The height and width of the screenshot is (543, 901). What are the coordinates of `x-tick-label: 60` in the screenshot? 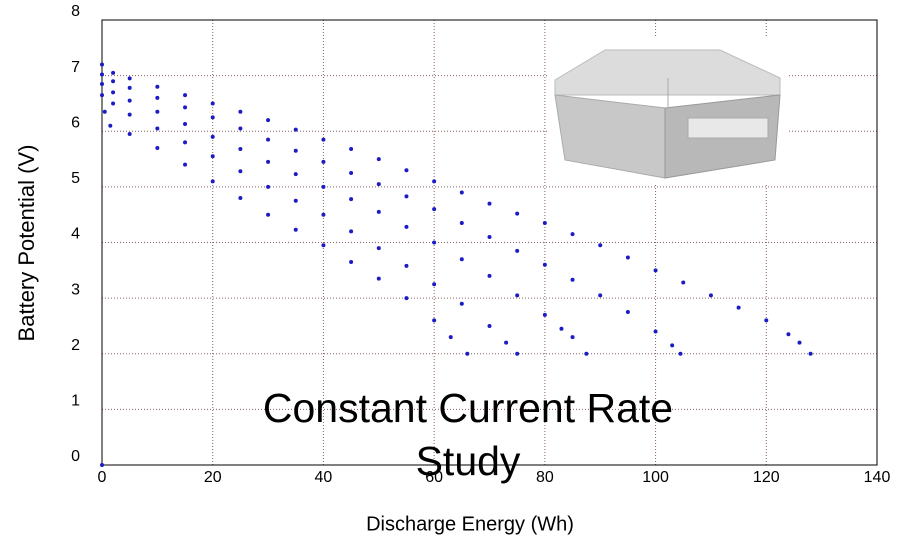 It's located at (434, 477).